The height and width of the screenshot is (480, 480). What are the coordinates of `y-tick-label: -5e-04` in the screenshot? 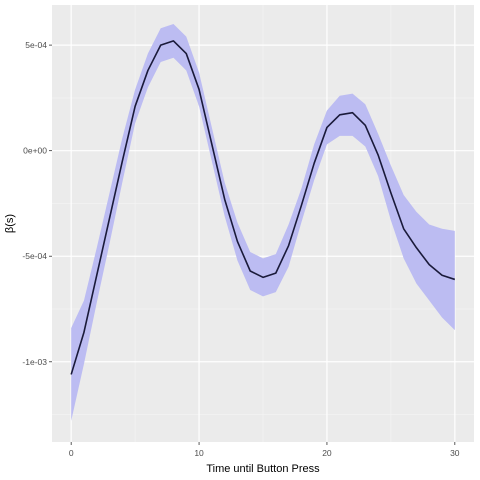 It's located at (34, 256).